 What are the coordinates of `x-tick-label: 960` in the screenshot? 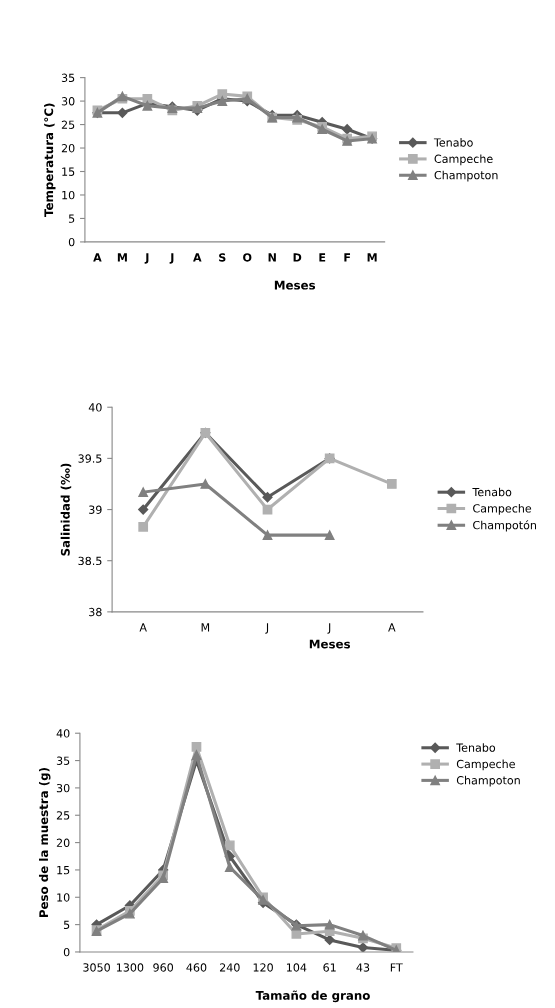 It's located at (163, 967).